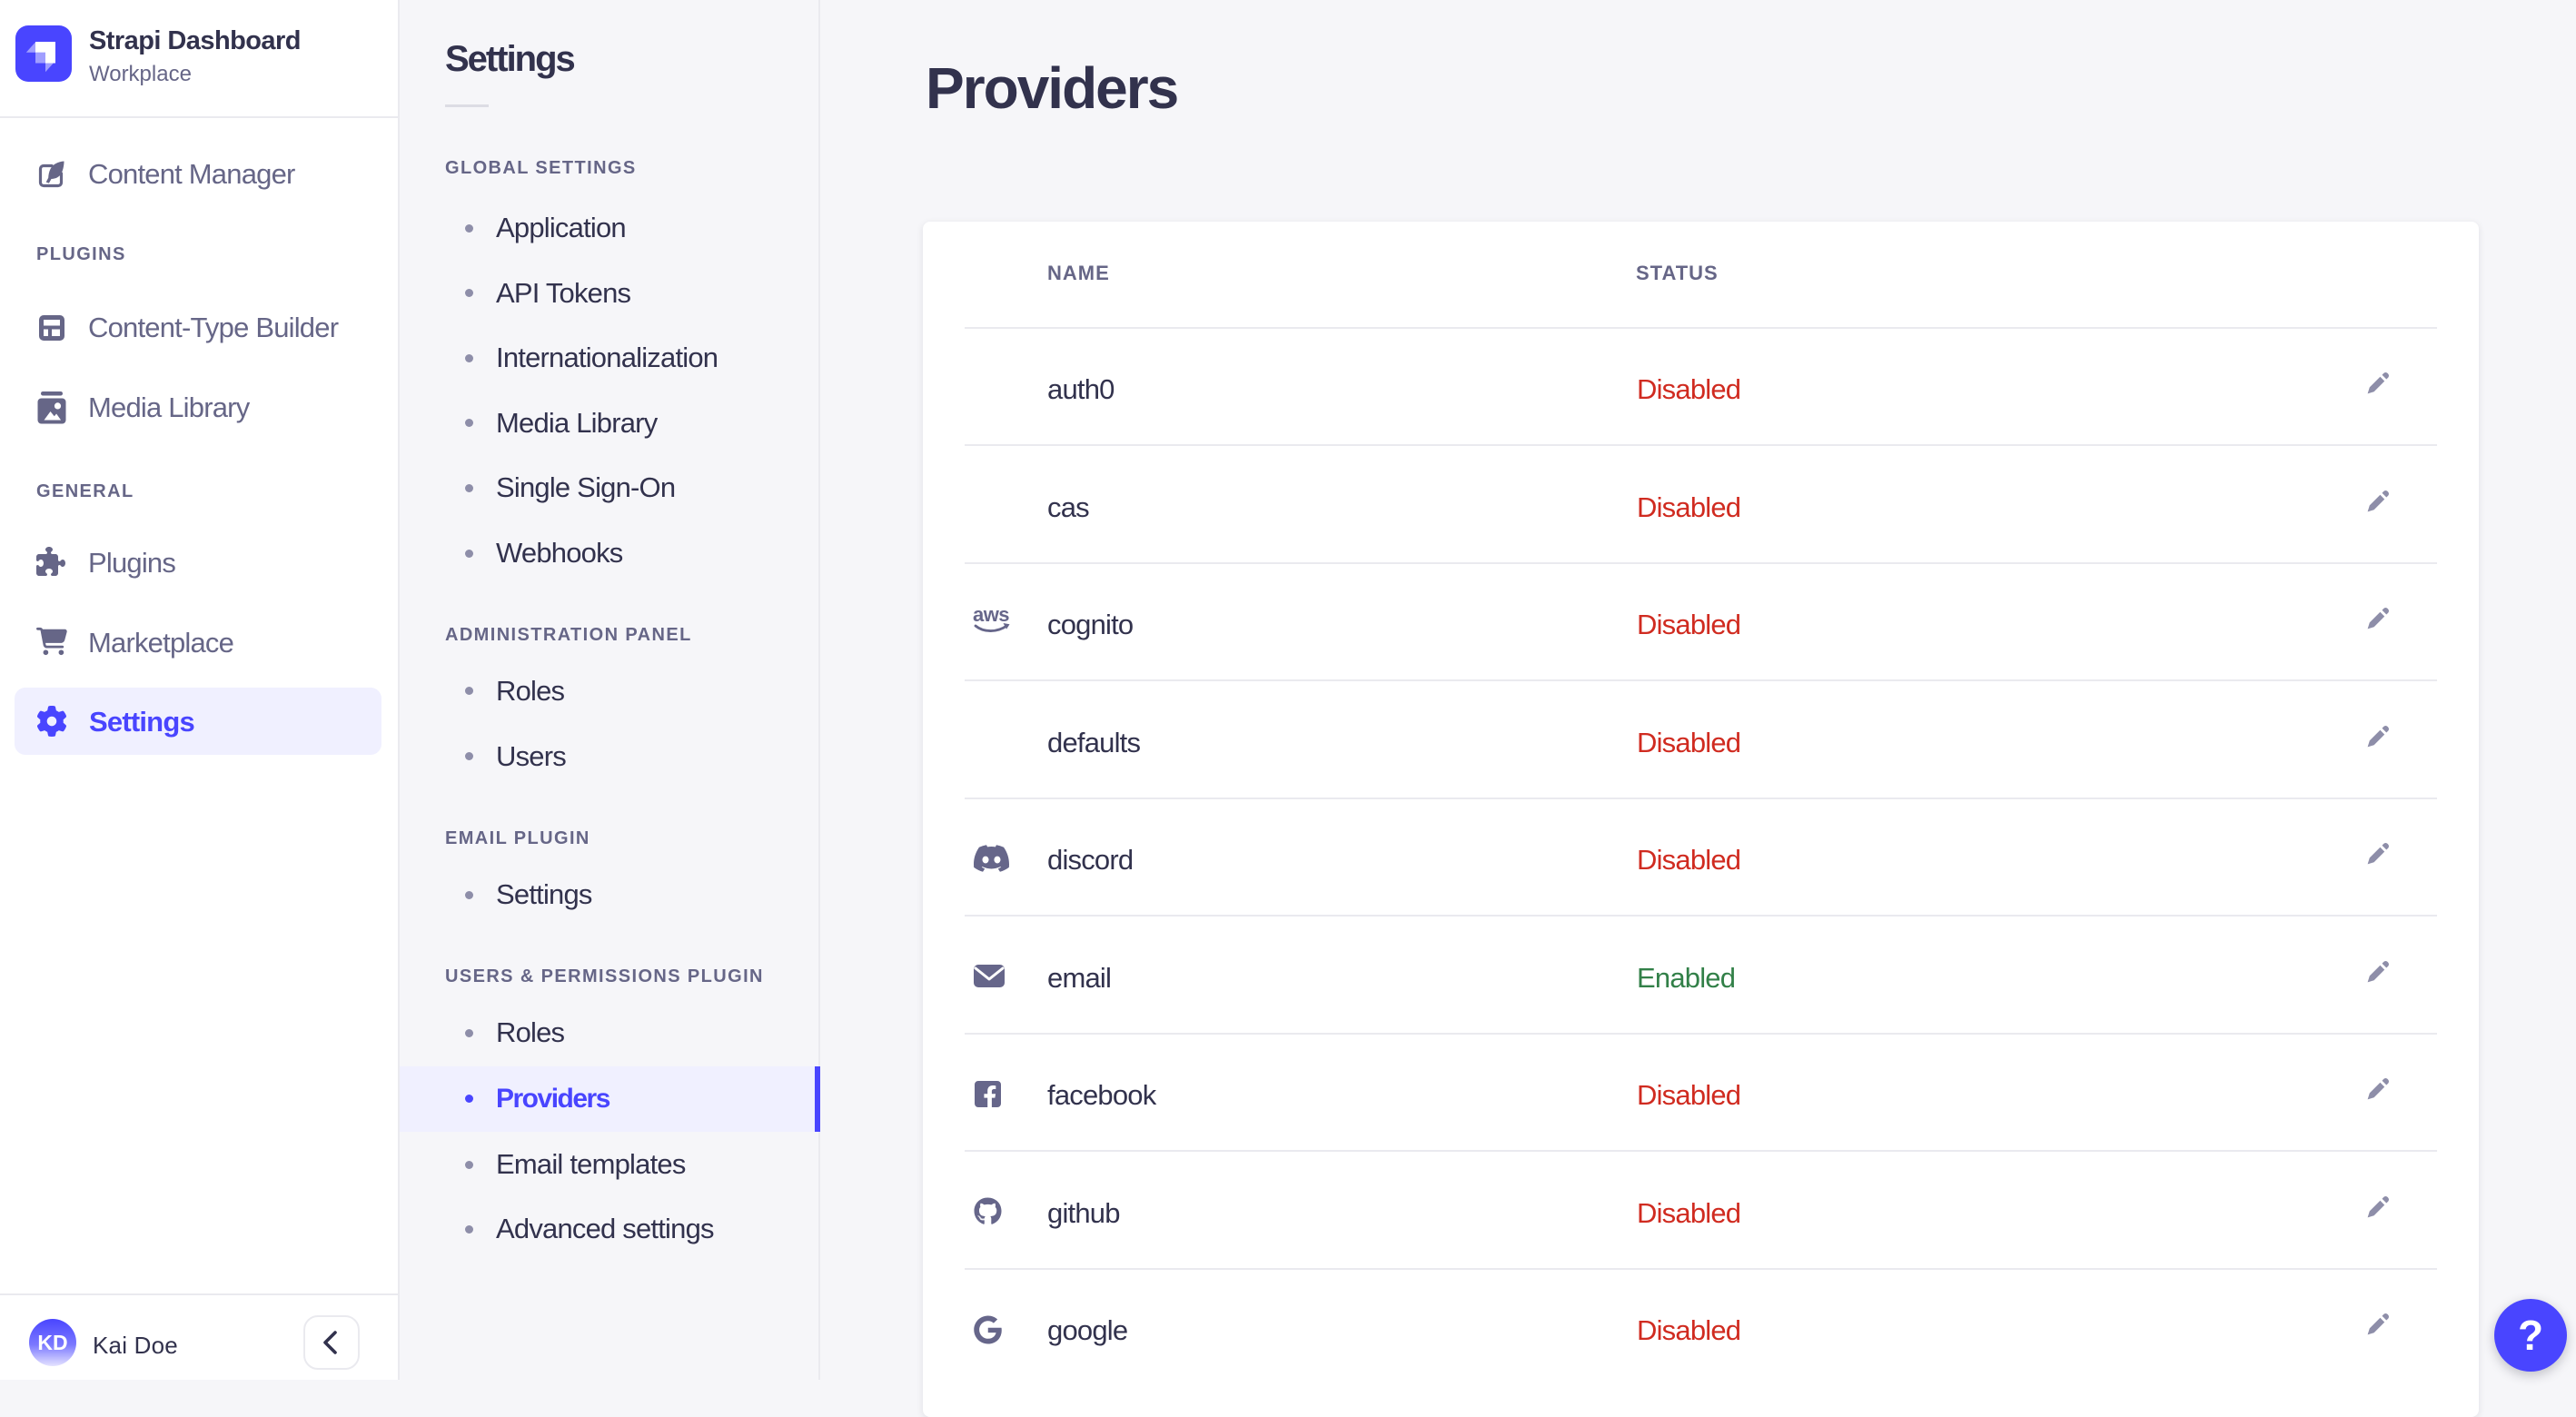  What do you see at coordinates (991, 615) in the screenshot?
I see `svg-text: aws` at bounding box center [991, 615].